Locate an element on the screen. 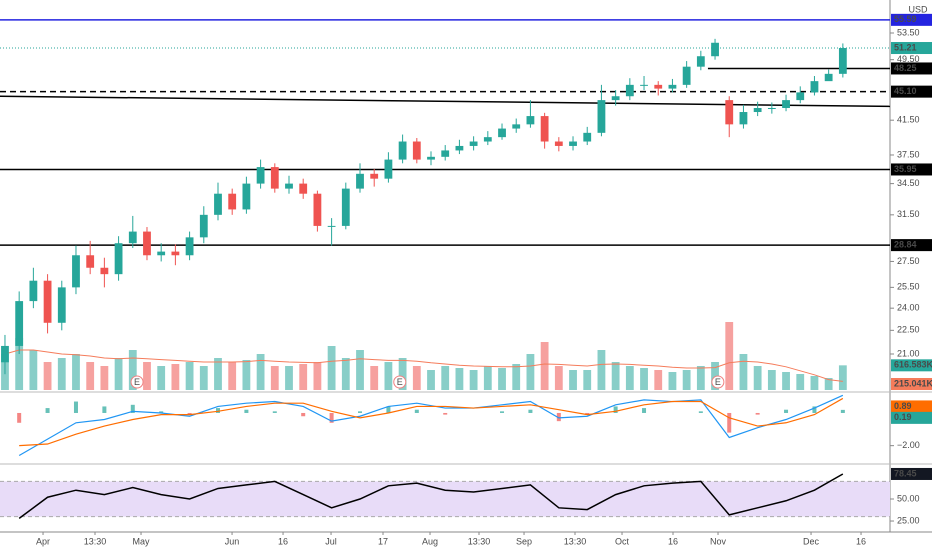 The width and height of the screenshot is (932, 550). y-tick-label: 27.50 is located at coordinates (908, 261).